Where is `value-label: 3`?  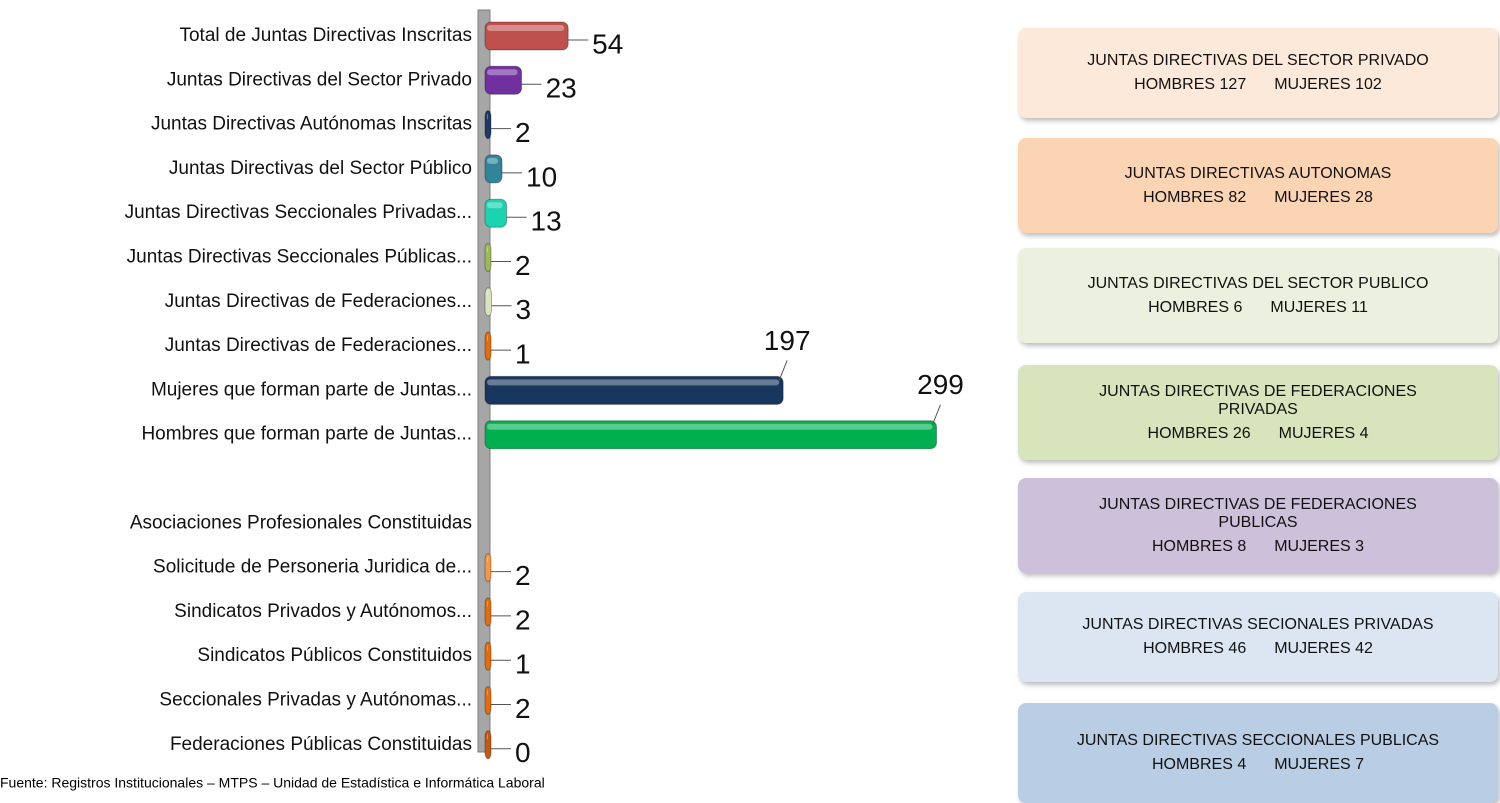
value-label: 3 is located at coordinates (524, 309).